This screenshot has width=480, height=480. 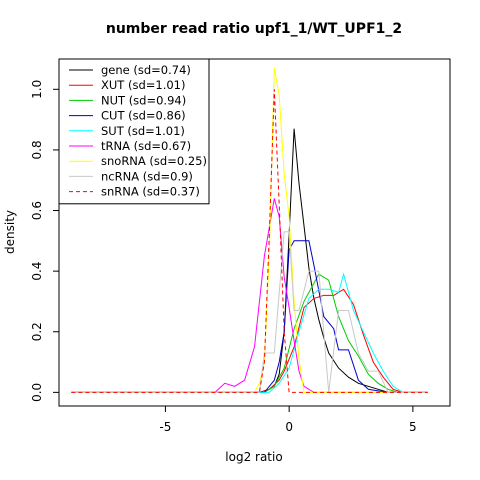 I want to click on x-axis-label: log2 ratio, so click(x=253, y=457).